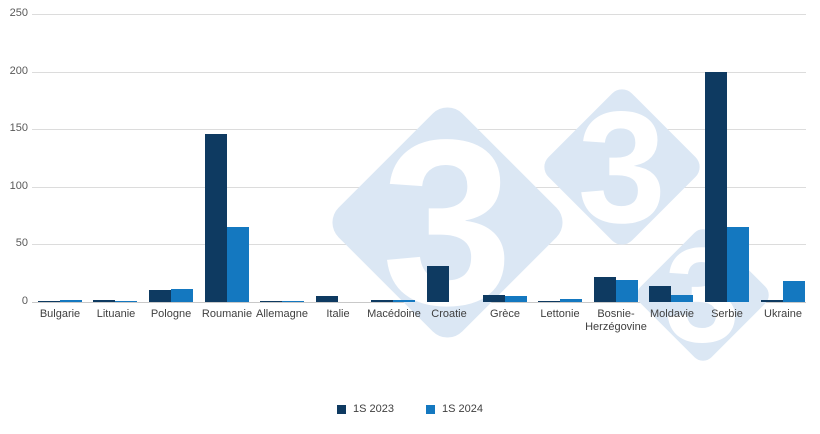 Image resolution: width=820 pixels, height=434 pixels. Describe the element at coordinates (271, 301) in the screenshot. I see `bar-allemagne-1s-2023` at that location.